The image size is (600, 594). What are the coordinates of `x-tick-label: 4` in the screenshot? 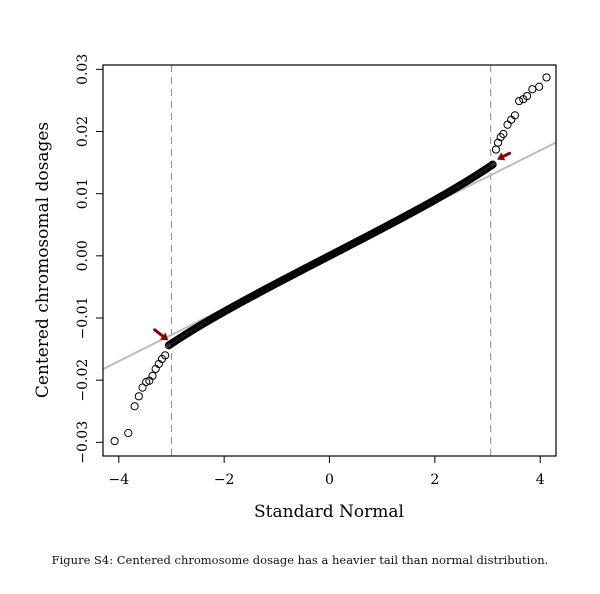 It's located at (540, 480).